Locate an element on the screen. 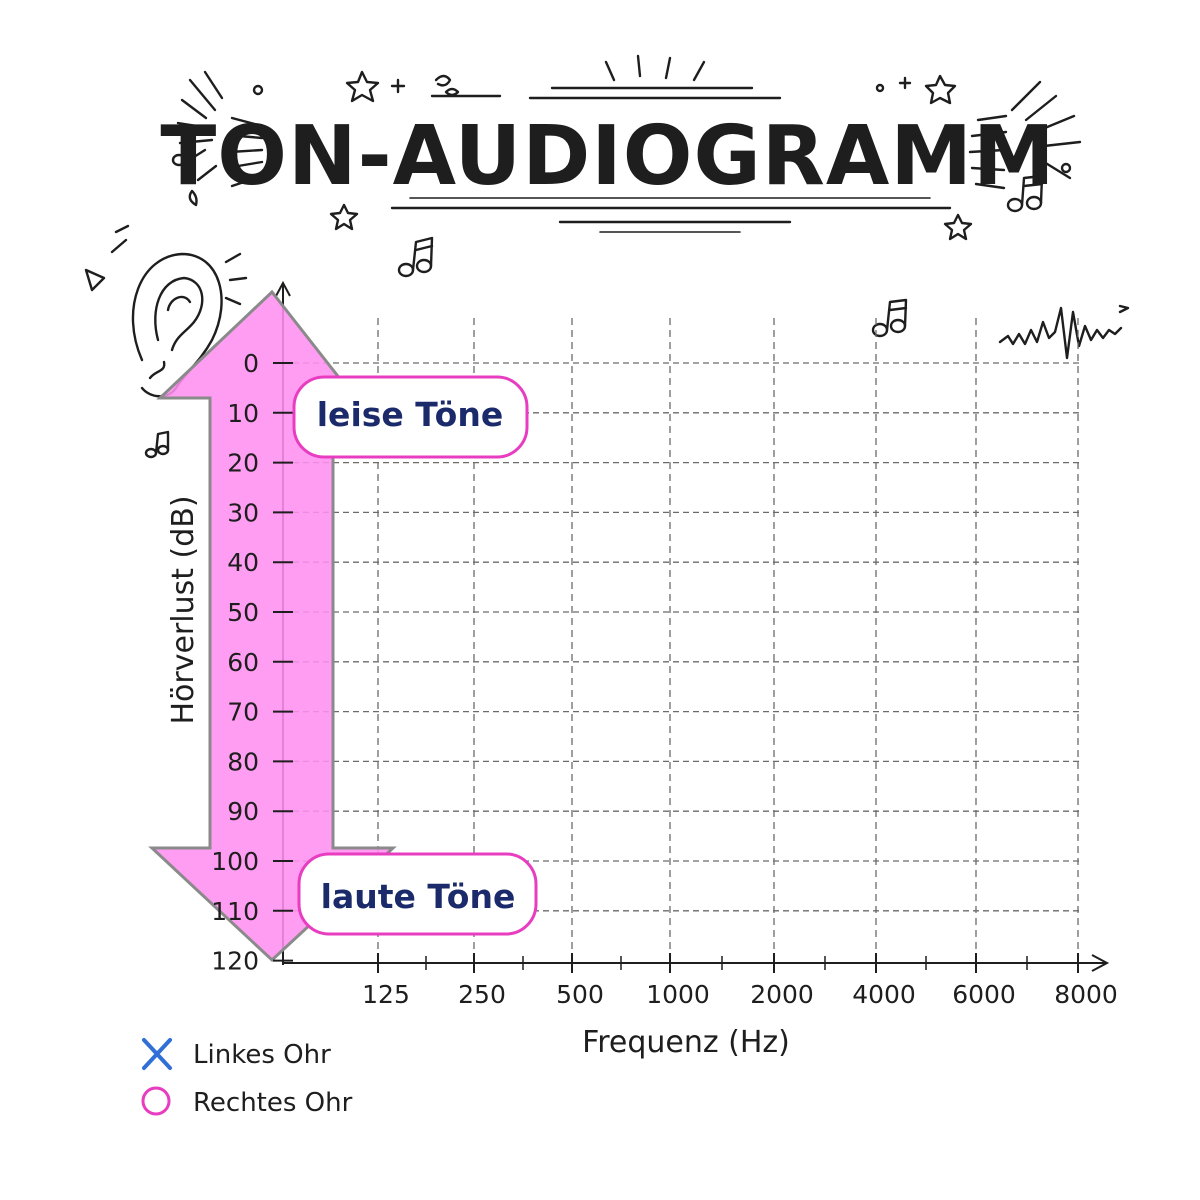 This screenshot has height=1200, width=1200. ear-icon is located at coordinates (166, 311).